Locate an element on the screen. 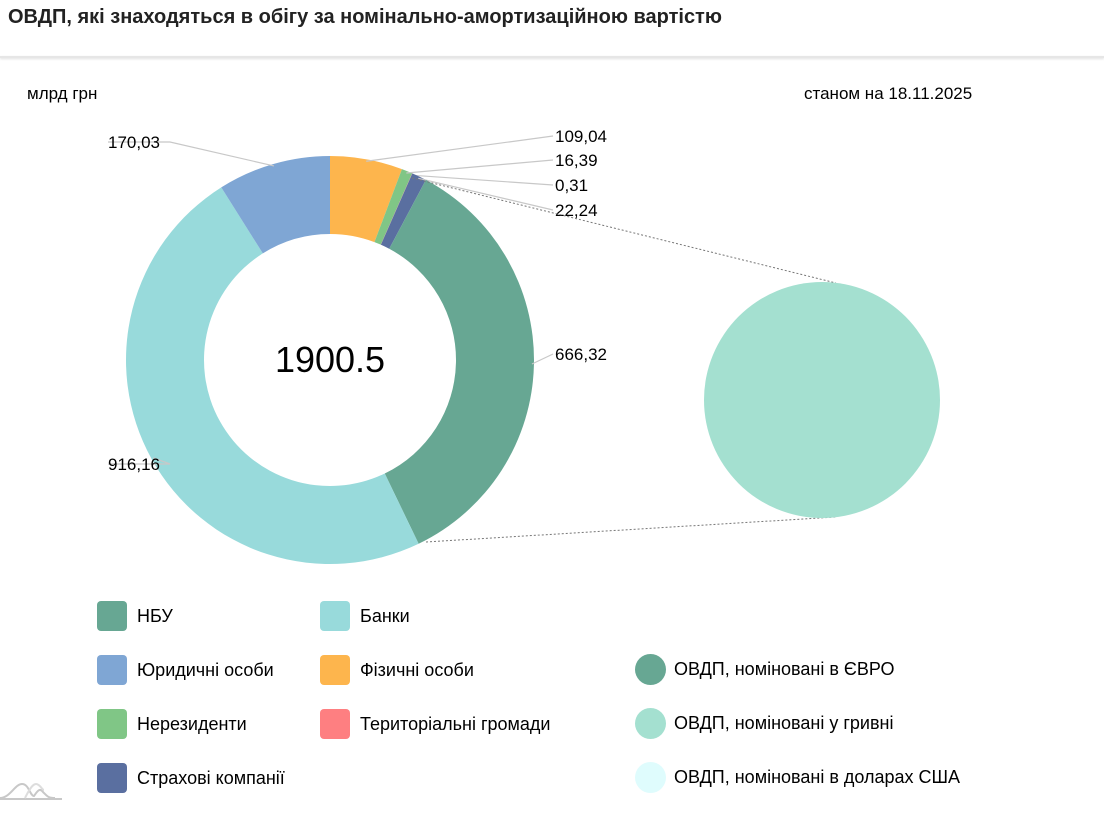 The height and width of the screenshot is (822, 1104). legend-label: Територіальні громади is located at coordinates (455, 723).